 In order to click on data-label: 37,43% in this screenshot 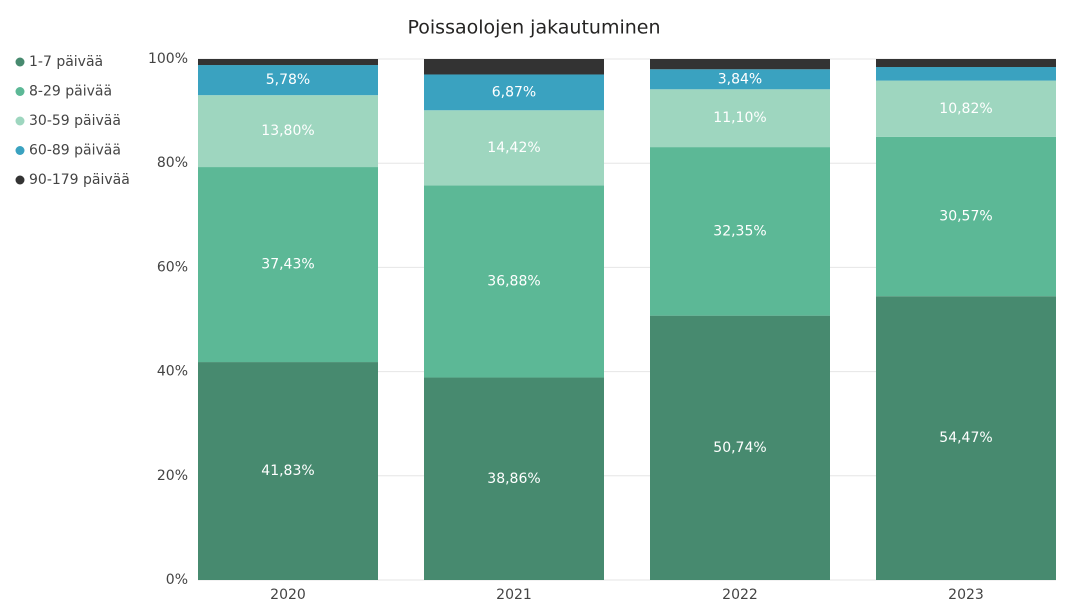, I will do `click(287, 265)`.